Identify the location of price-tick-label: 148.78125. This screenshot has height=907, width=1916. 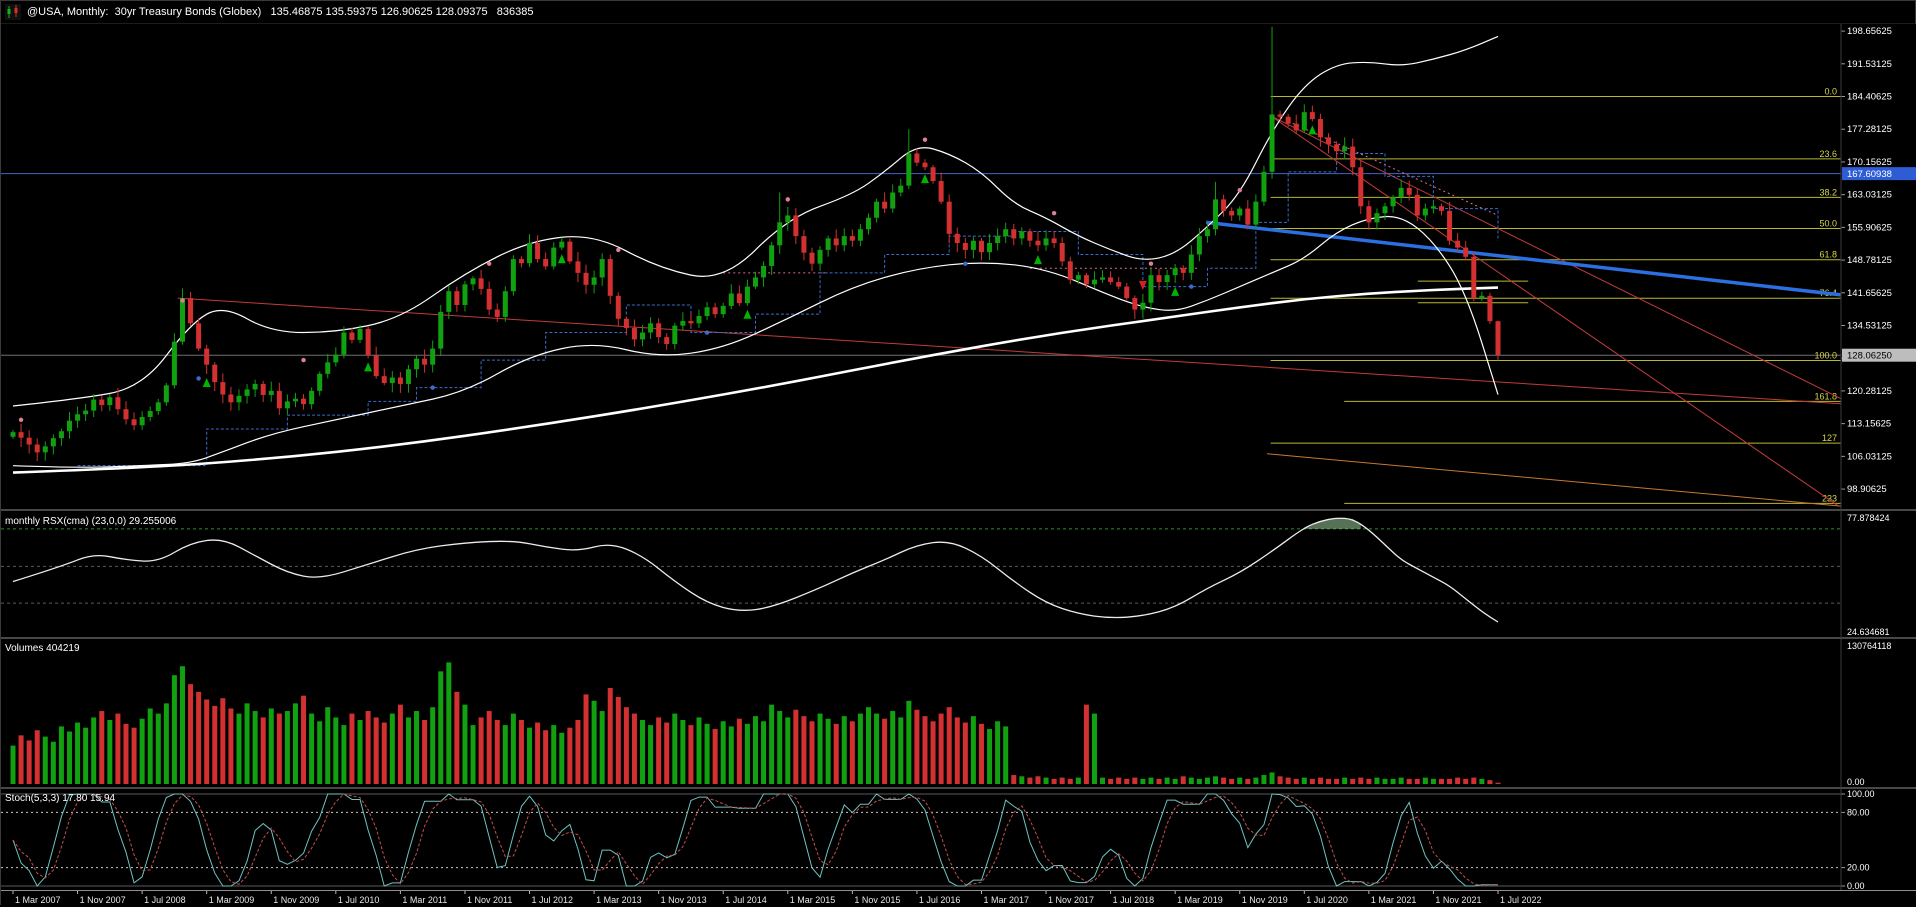
(1869, 260).